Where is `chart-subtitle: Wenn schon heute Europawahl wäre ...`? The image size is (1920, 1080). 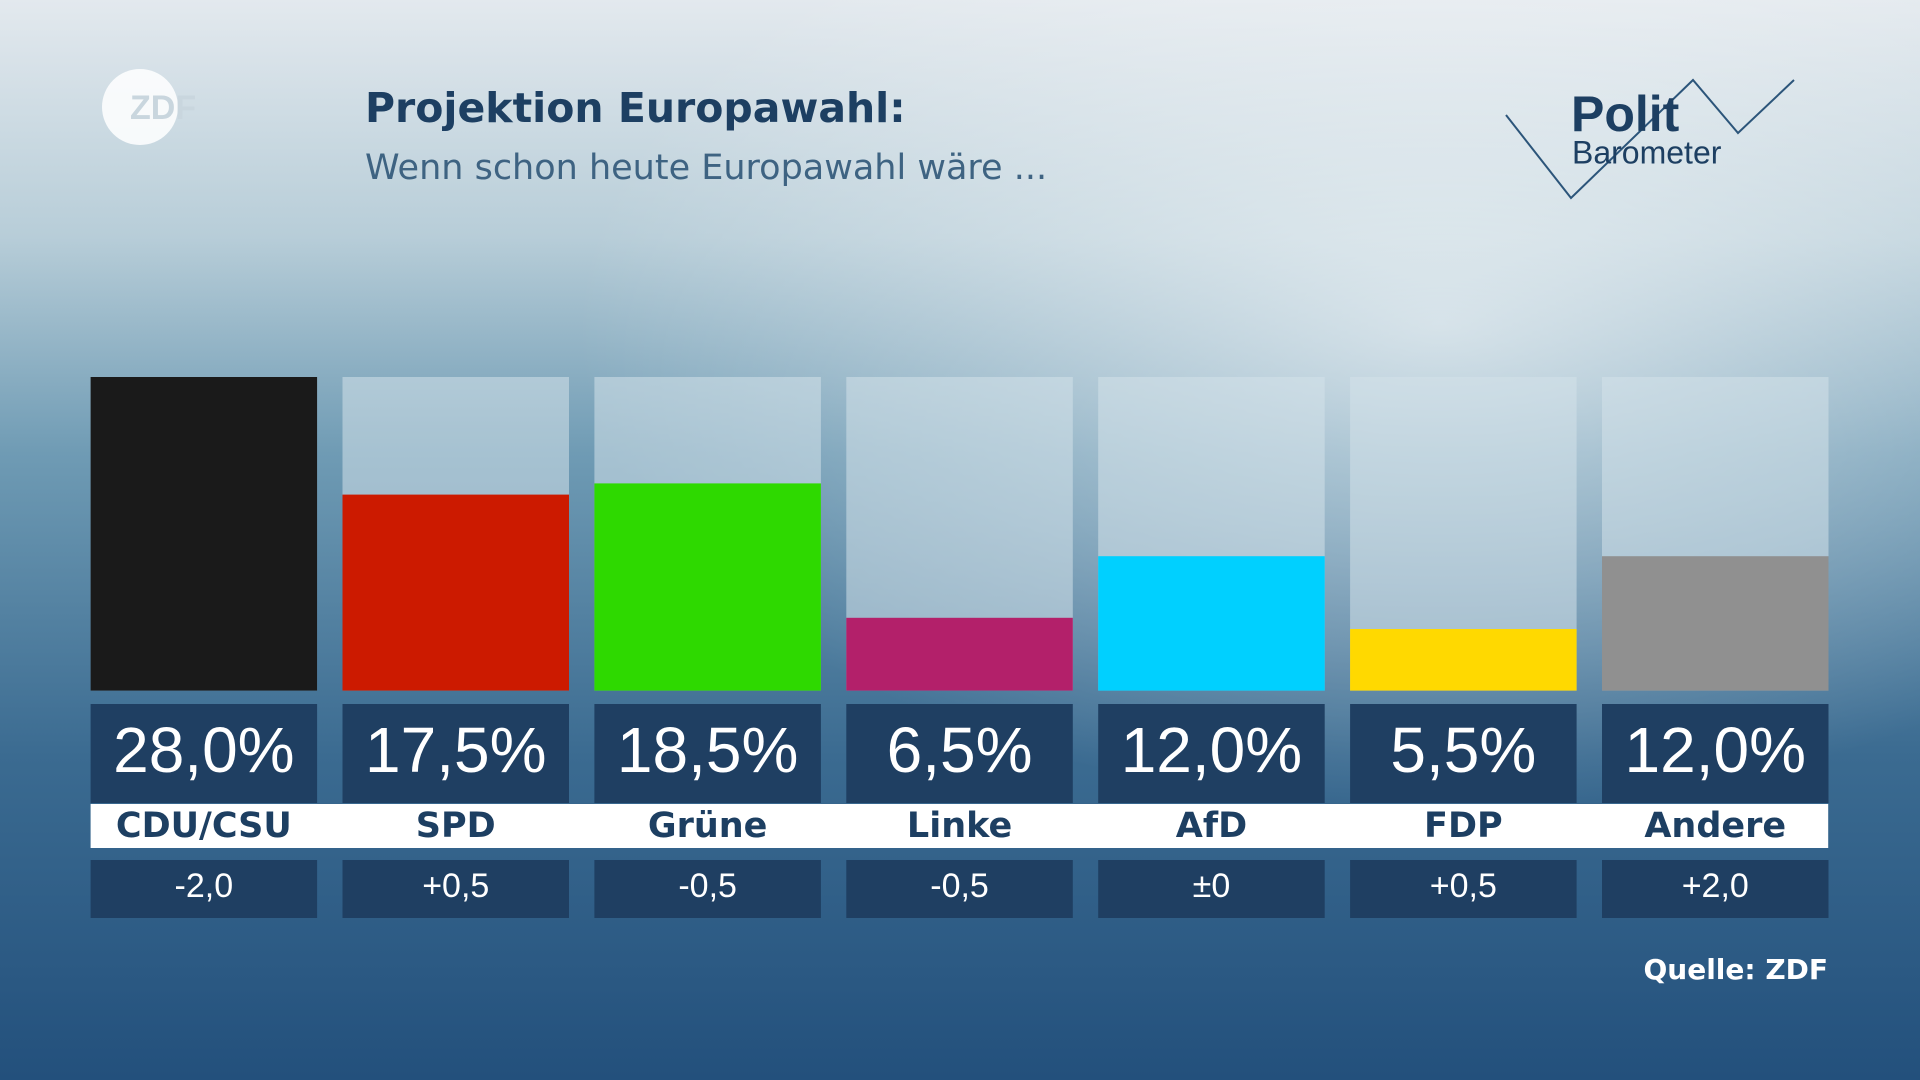
chart-subtitle: Wenn schon heute Europawahl wäre ... is located at coordinates (706, 168).